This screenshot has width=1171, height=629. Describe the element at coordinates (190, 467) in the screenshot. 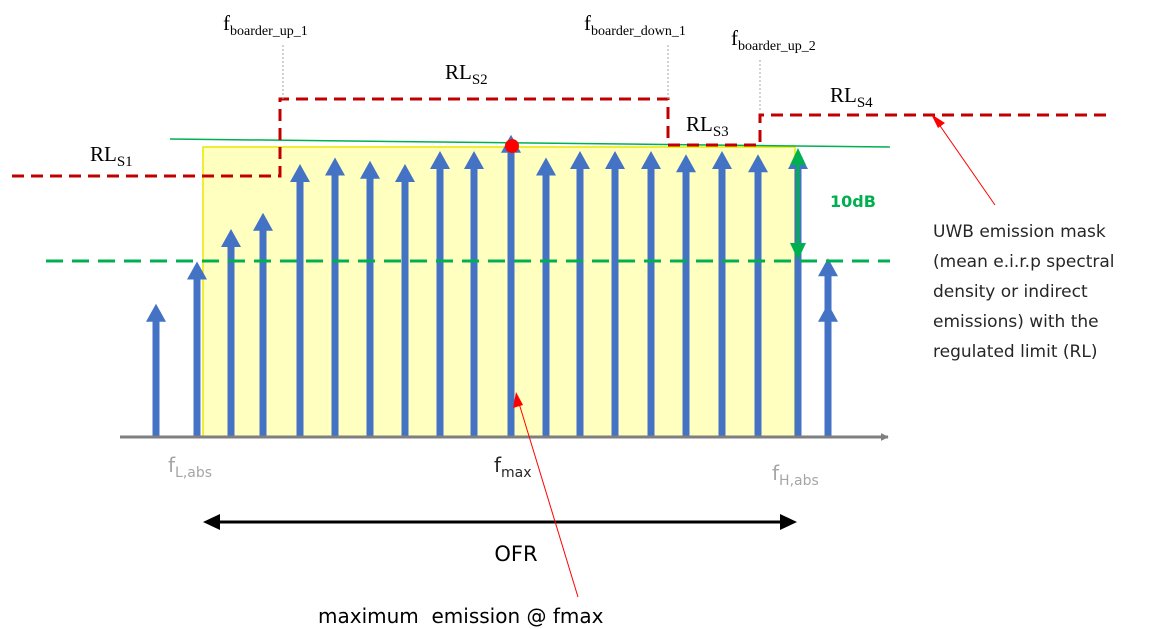

I see `f-low-label: fL,abs` at that location.